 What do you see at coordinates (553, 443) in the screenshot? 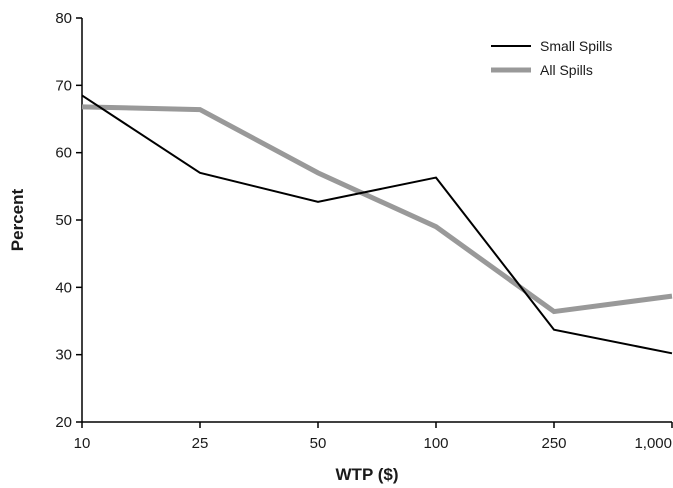
I see `x-tick-label: 250` at bounding box center [553, 443].